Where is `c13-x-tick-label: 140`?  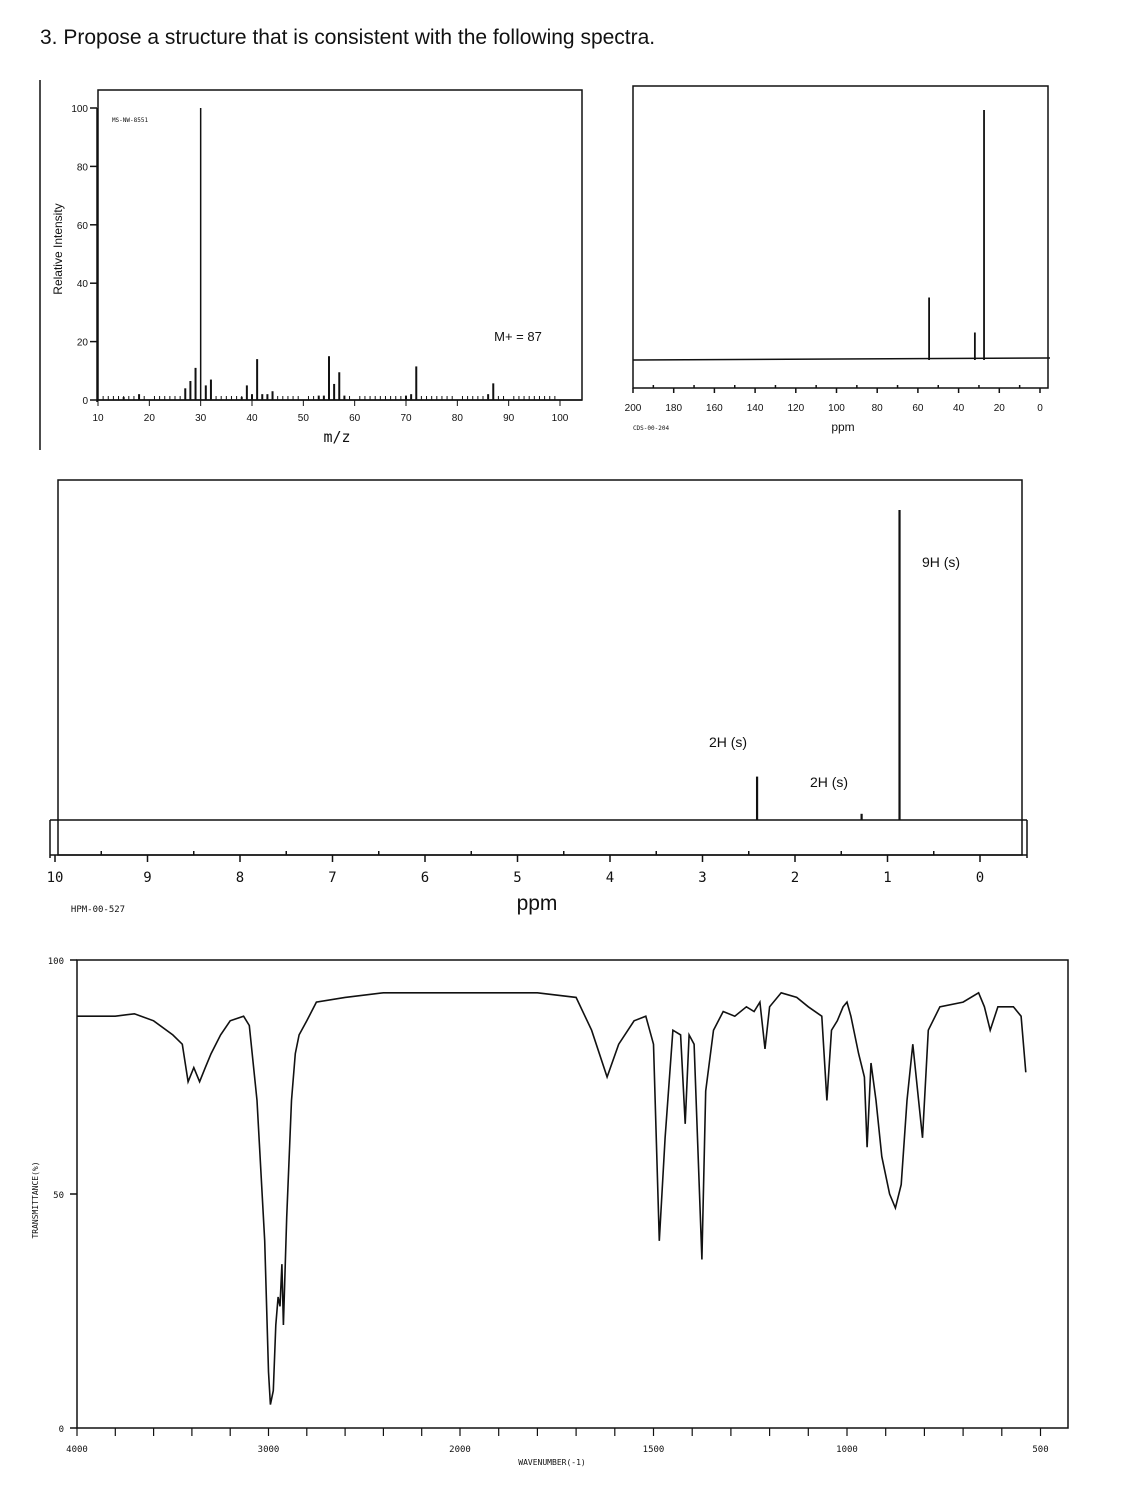
c13-x-tick-label: 140 is located at coordinates (755, 408).